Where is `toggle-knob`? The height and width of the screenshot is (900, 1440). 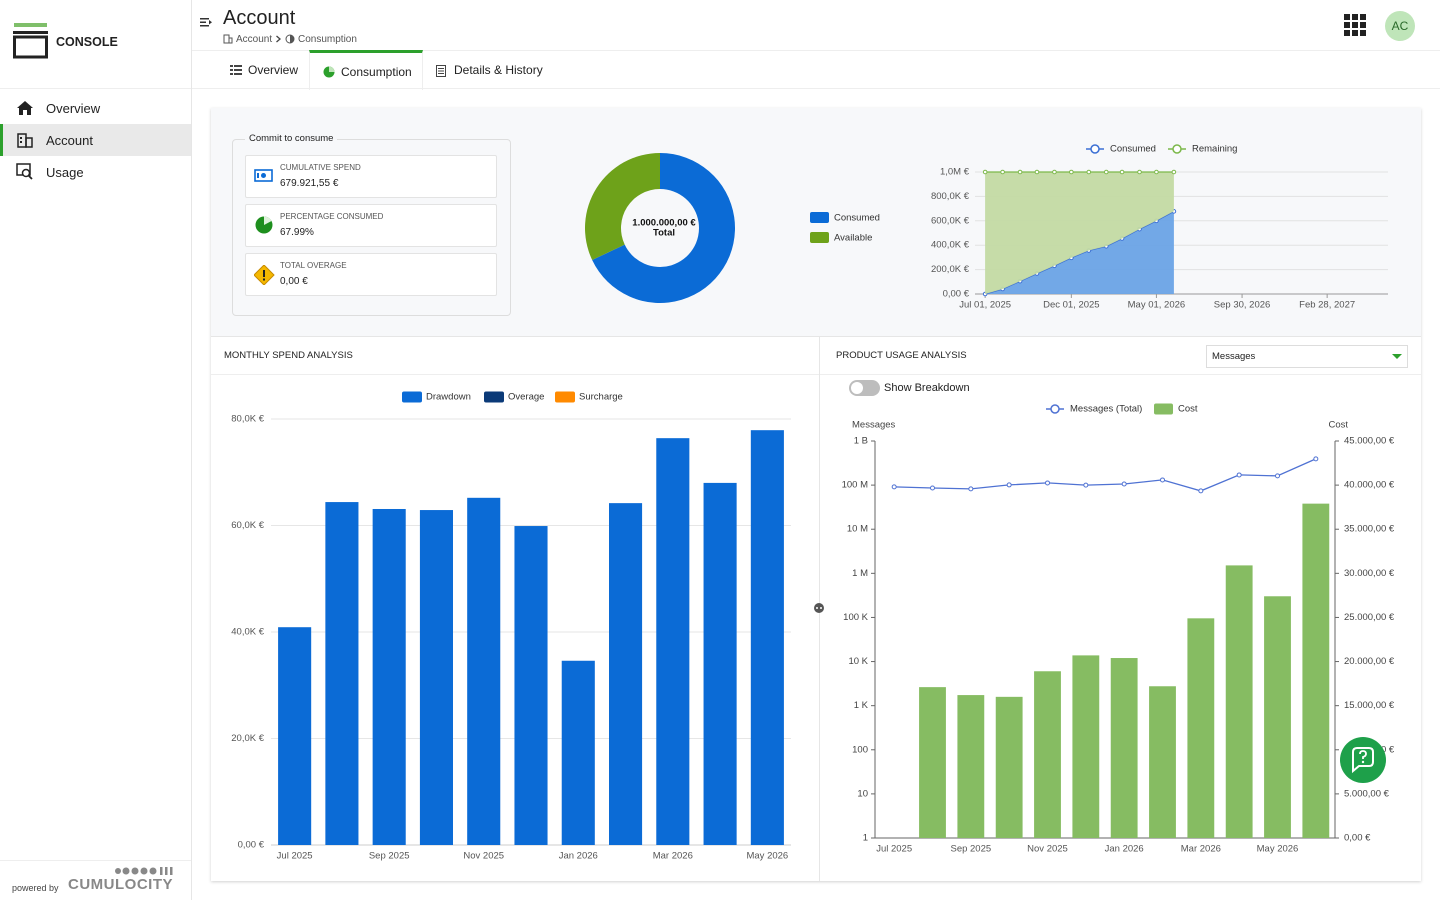
toggle-knob is located at coordinates (857, 388).